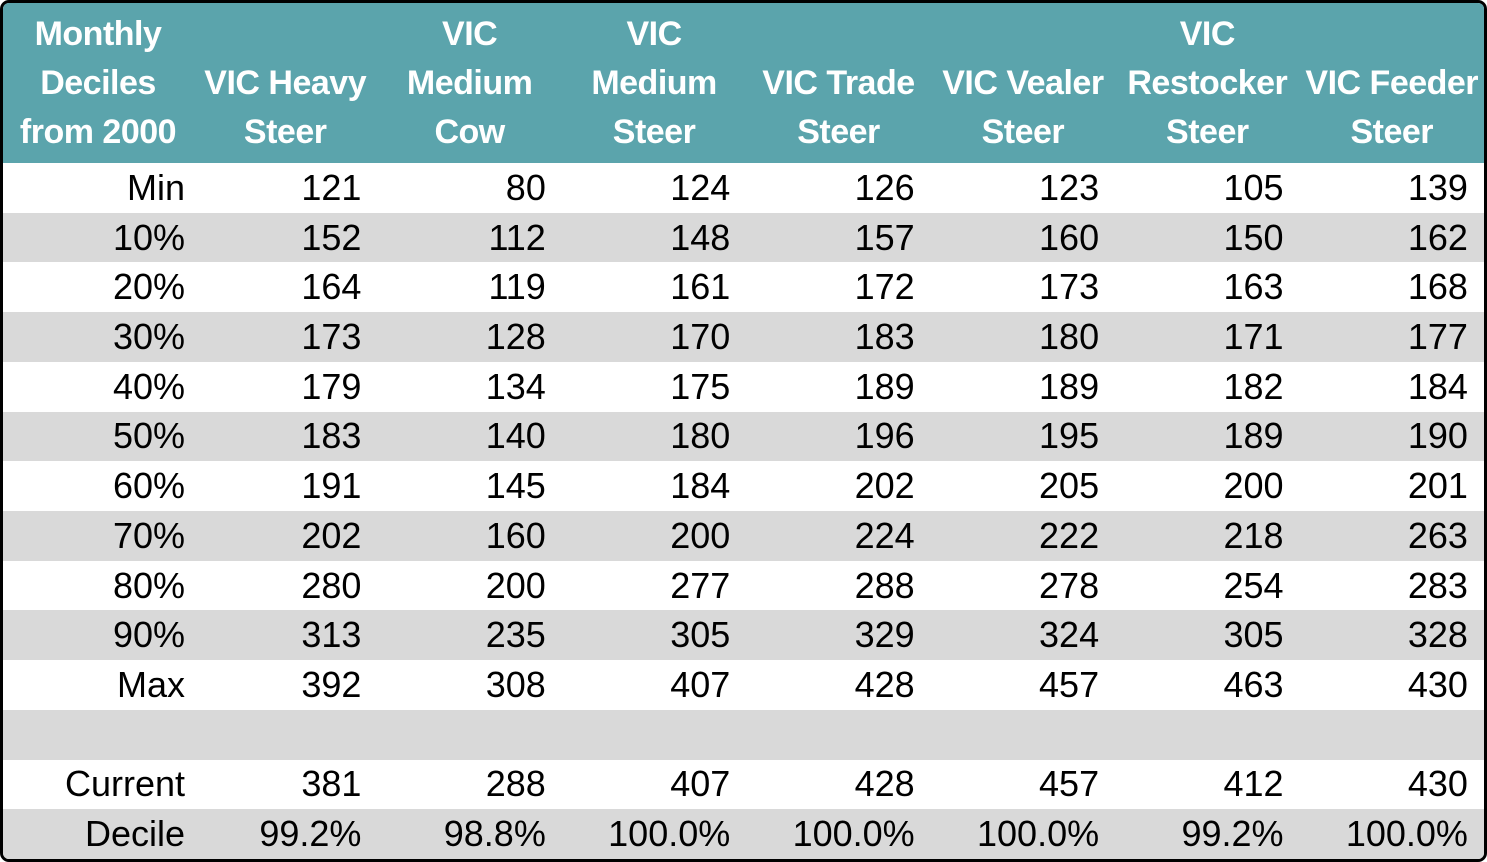 The height and width of the screenshot is (862, 1487). Describe the element at coordinates (1437, 635) in the screenshot. I see `table-cell: 328` at that location.